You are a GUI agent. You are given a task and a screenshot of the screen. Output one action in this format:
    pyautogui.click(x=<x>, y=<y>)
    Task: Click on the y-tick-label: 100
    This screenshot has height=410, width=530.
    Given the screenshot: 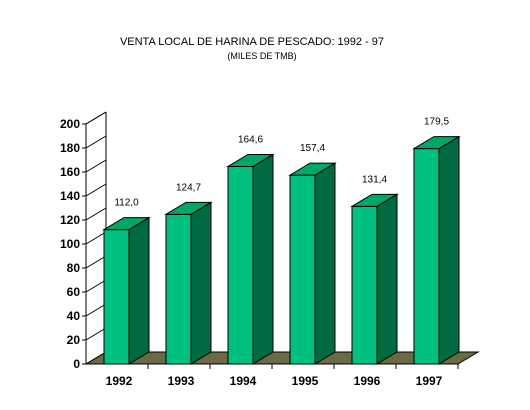 What is the action you would take?
    pyautogui.click(x=70, y=244)
    